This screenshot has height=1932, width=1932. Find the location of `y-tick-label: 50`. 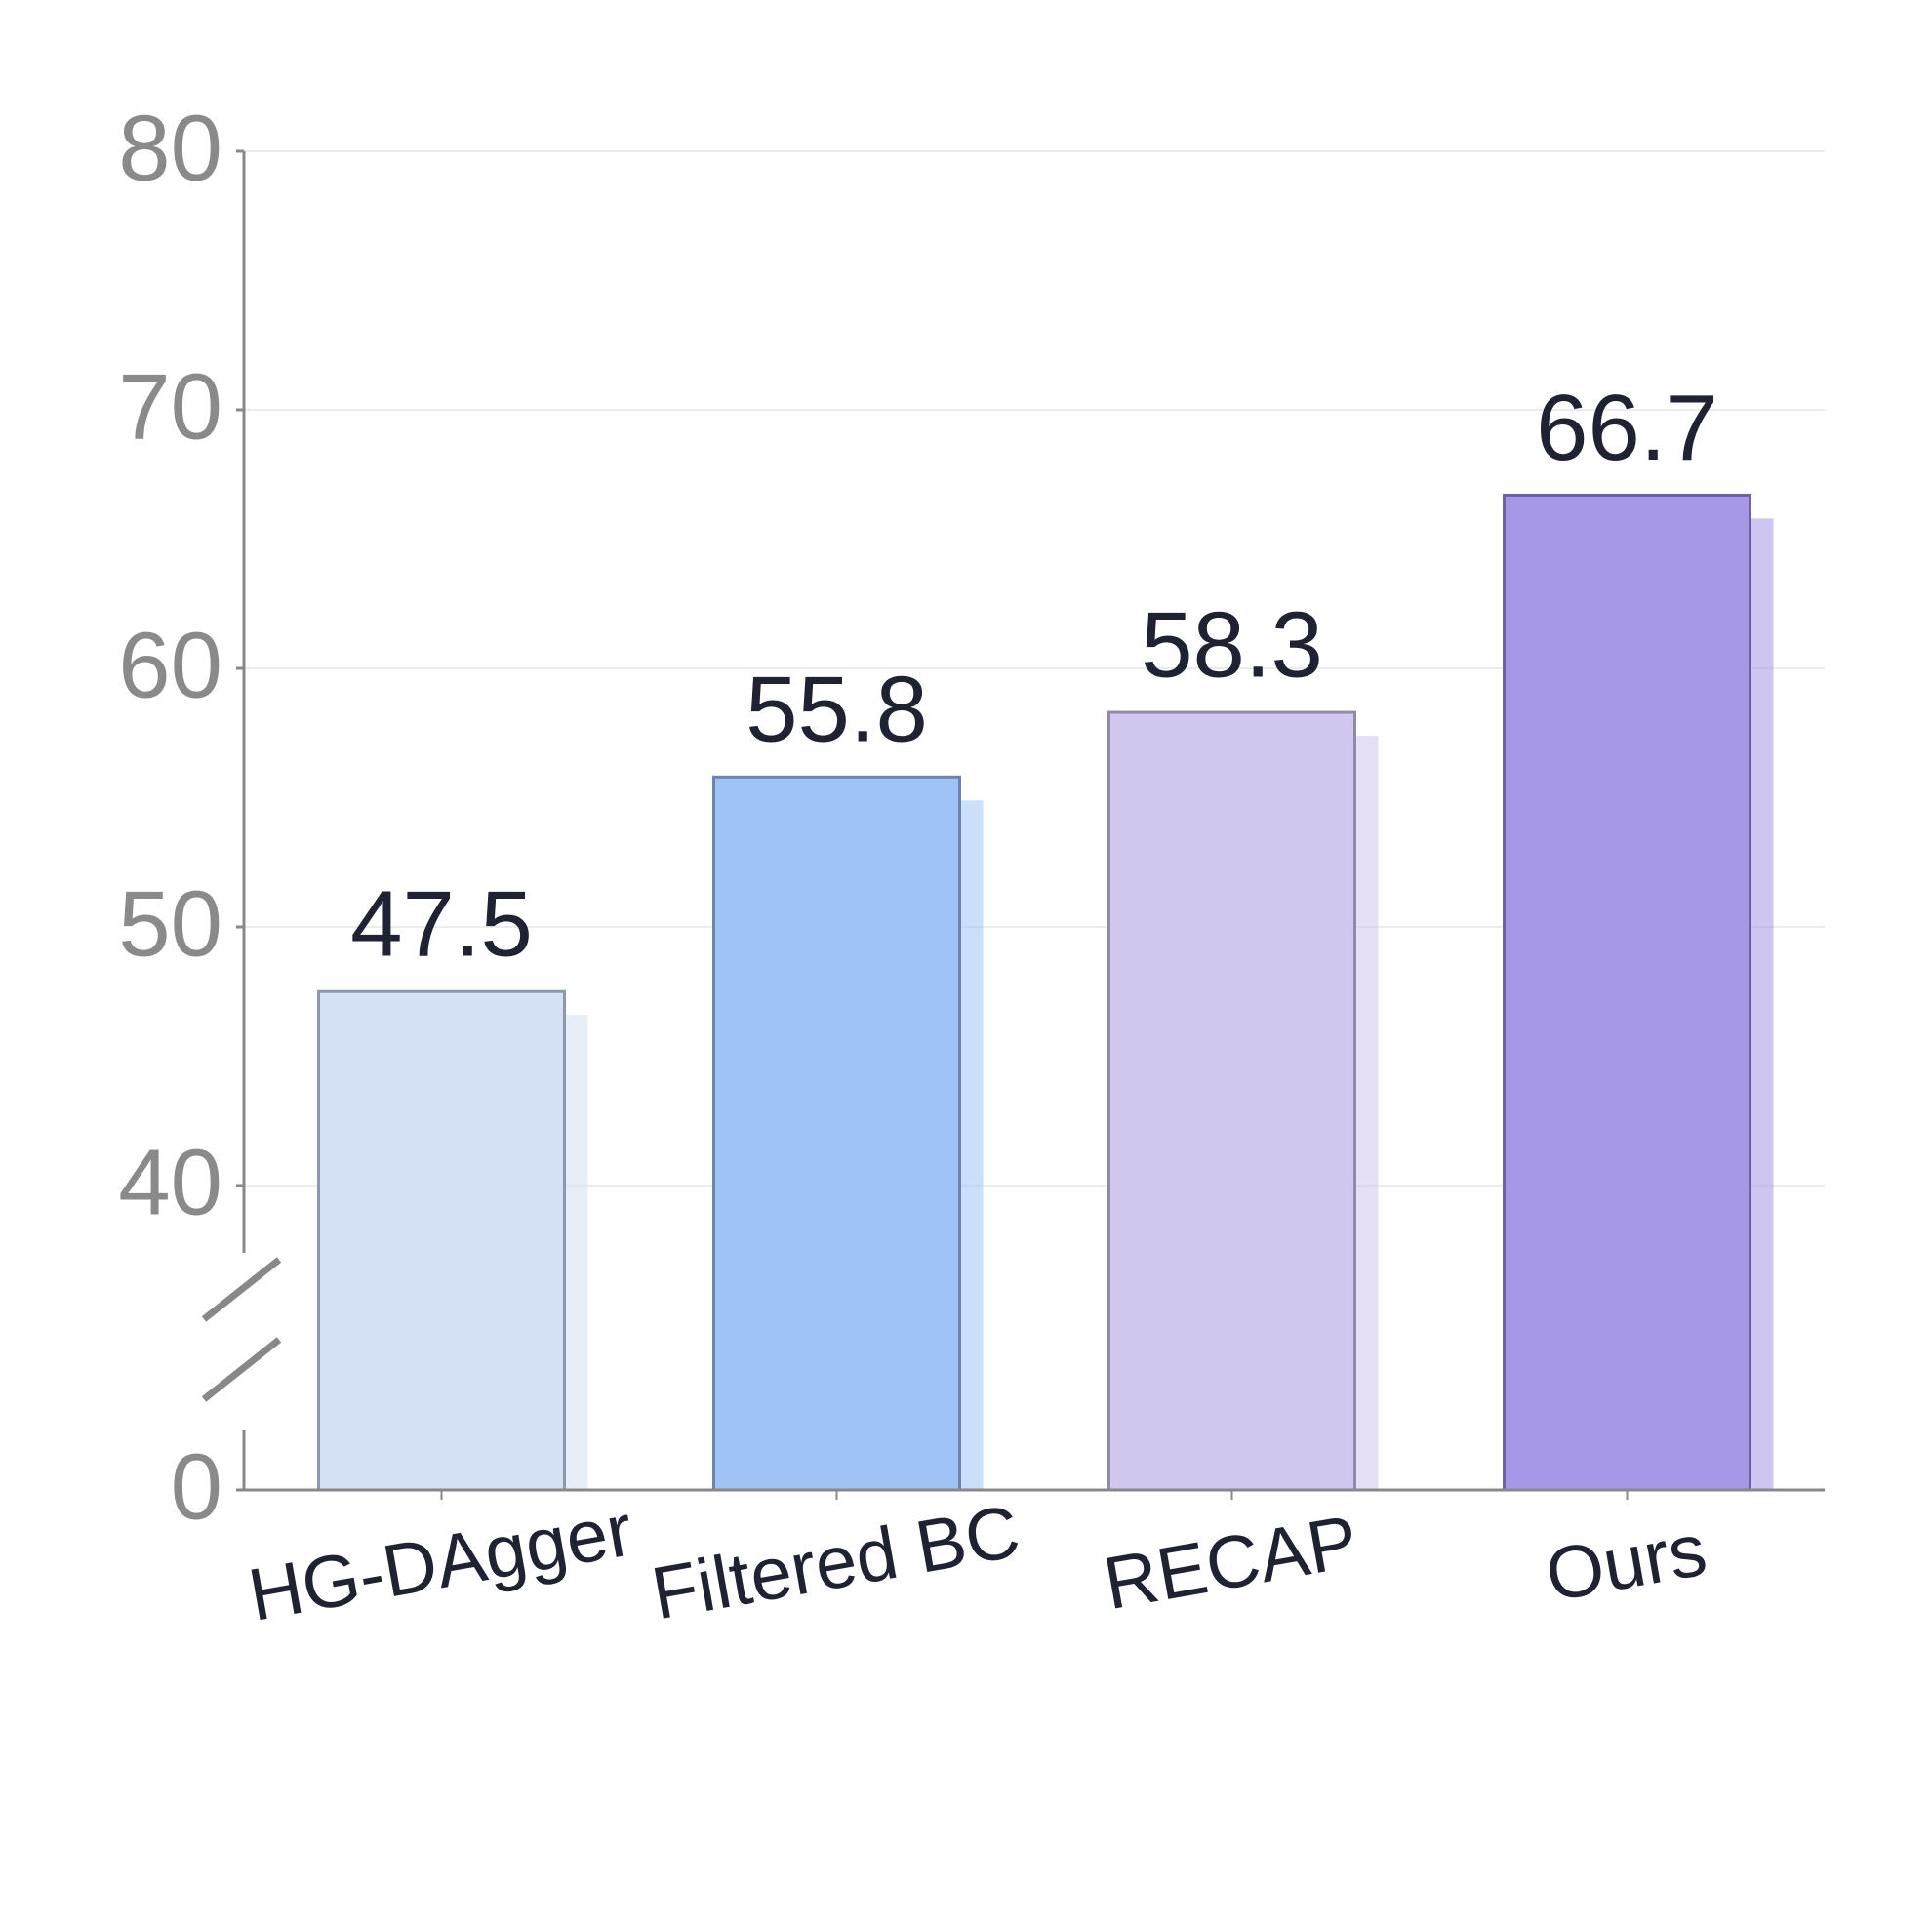

y-tick-label: 50 is located at coordinates (170, 923).